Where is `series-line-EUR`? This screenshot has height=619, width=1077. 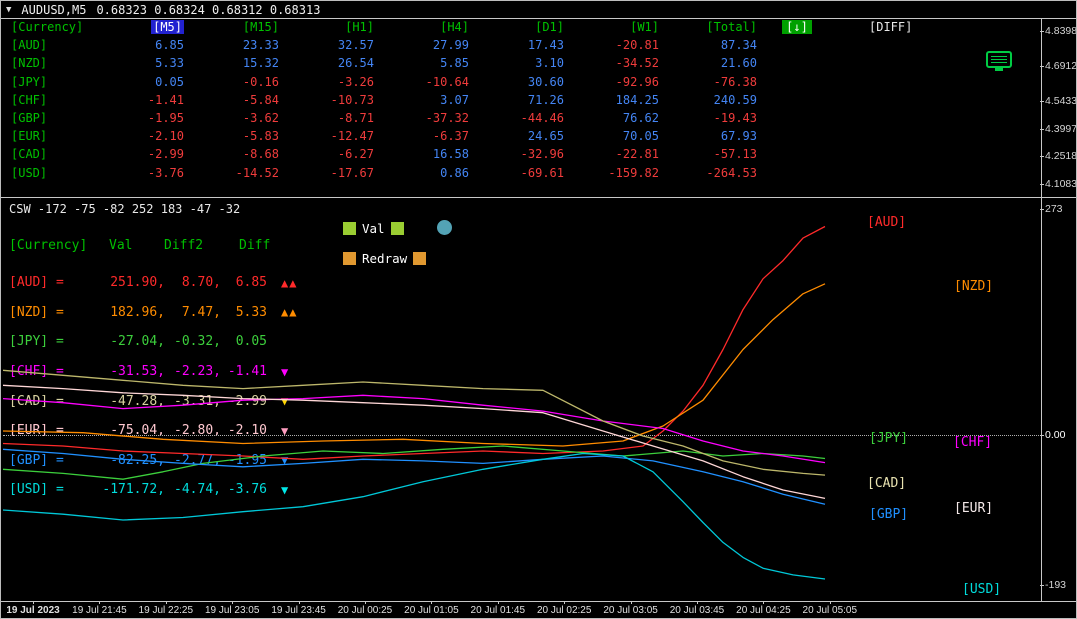
series-line-EUR is located at coordinates (414, 442).